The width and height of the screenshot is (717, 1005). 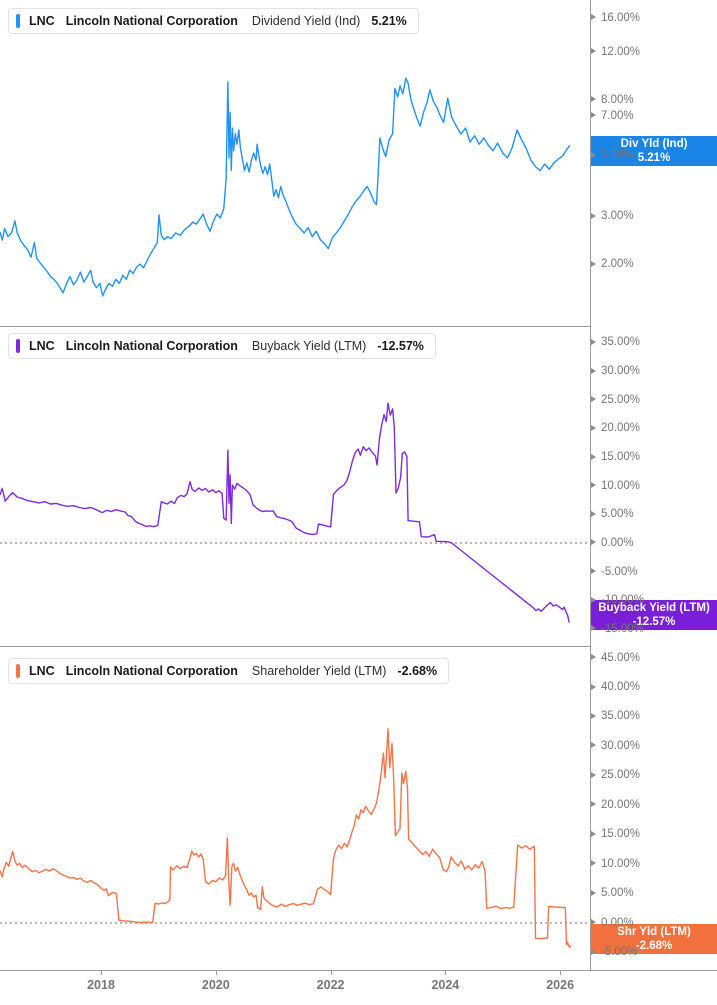 What do you see at coordinates (215, 985) in the screenshot?
I see `x-tick-label: 2020` at bounding box center [215, 985].